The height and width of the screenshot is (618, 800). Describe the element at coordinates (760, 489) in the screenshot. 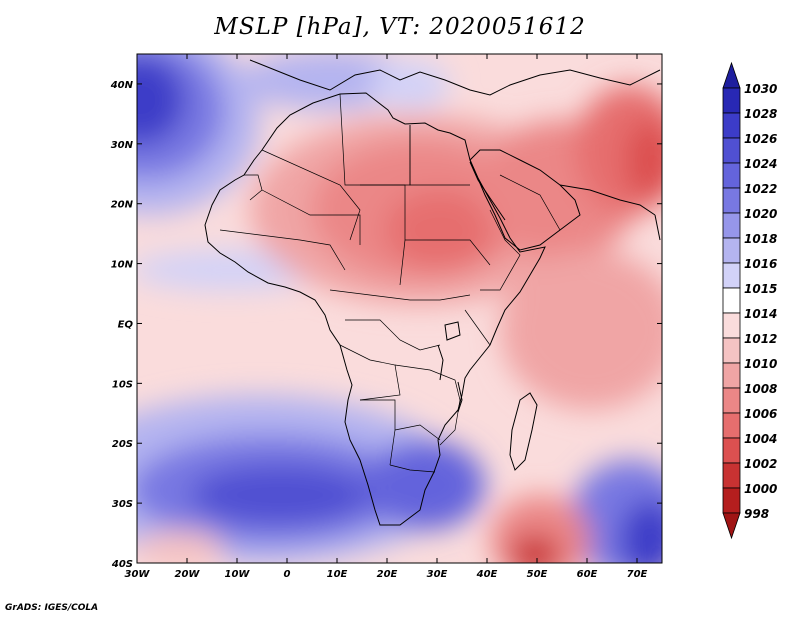

I see `colorbar-label: 1000` at that location.